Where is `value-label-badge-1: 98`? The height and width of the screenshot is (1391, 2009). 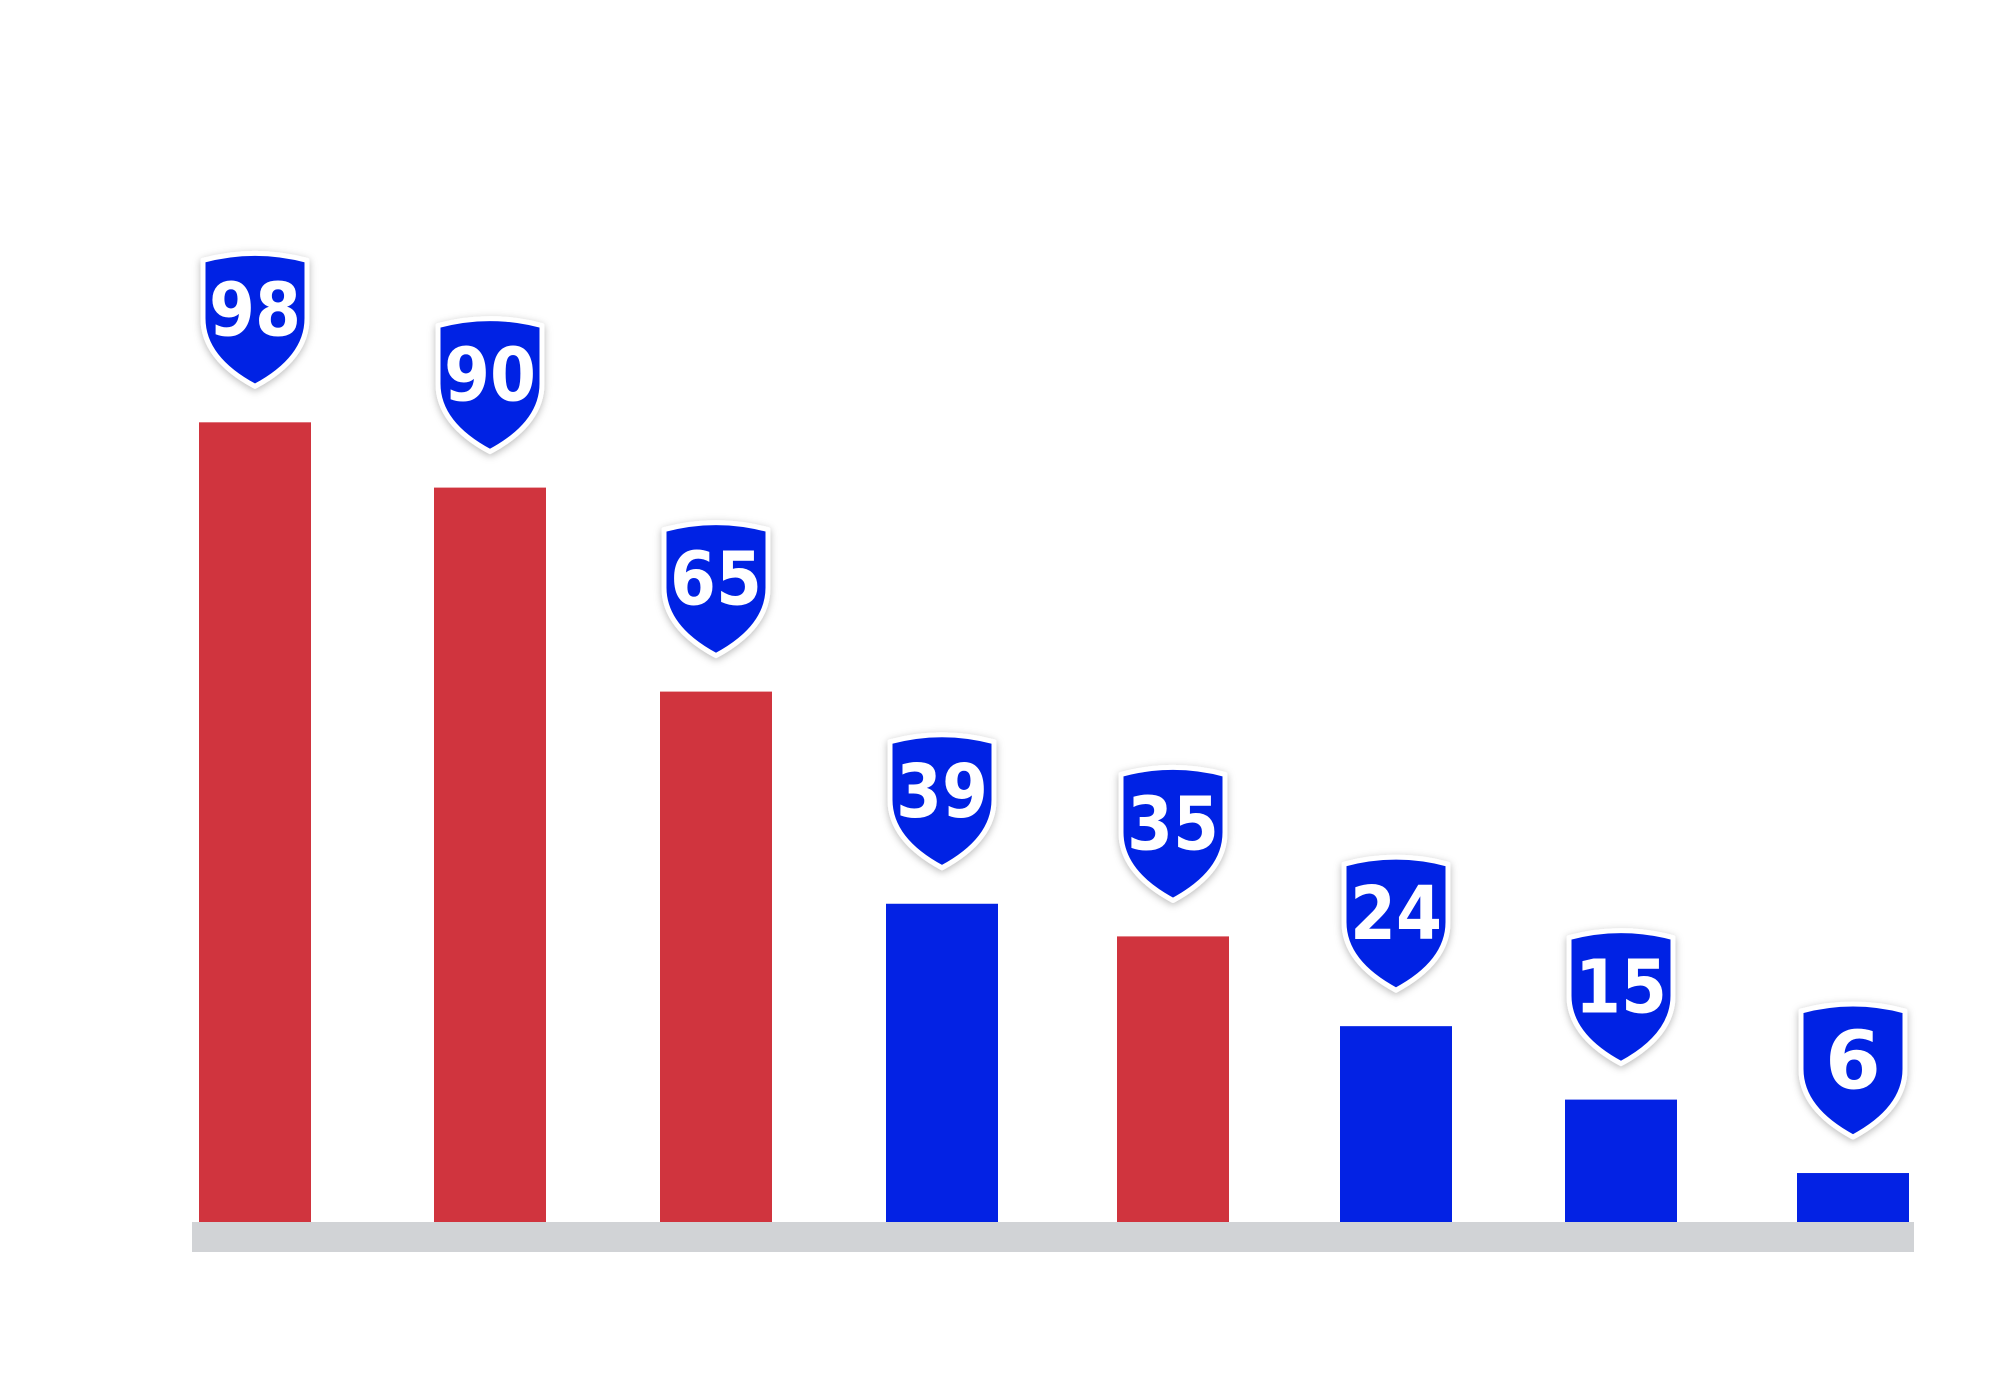 value-label-badge-1: 98 is located at coordinates (255, 319).